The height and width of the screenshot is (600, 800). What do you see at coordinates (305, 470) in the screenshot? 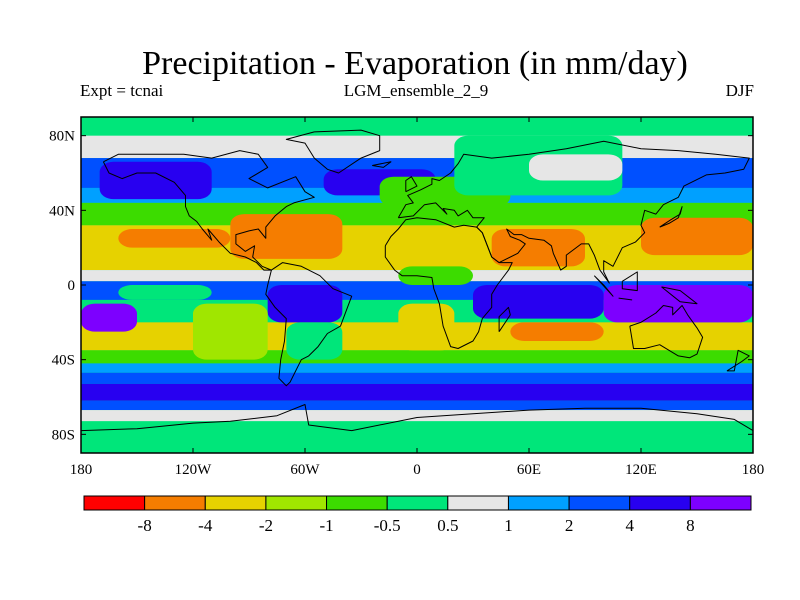
I see `x-tick-label: 60W` at bounding box center [305, 470].